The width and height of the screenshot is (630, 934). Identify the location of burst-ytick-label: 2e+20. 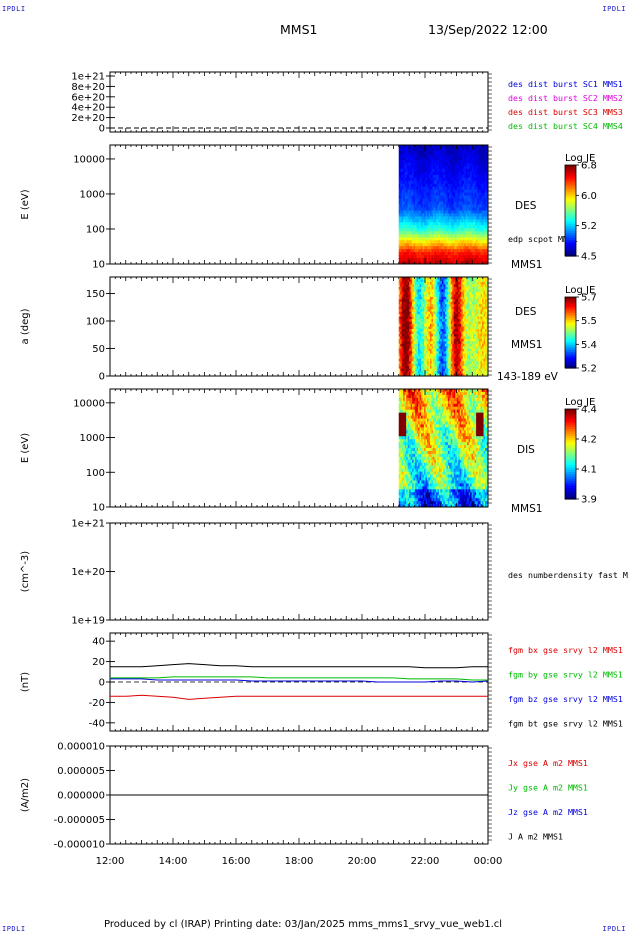
(88, 118).